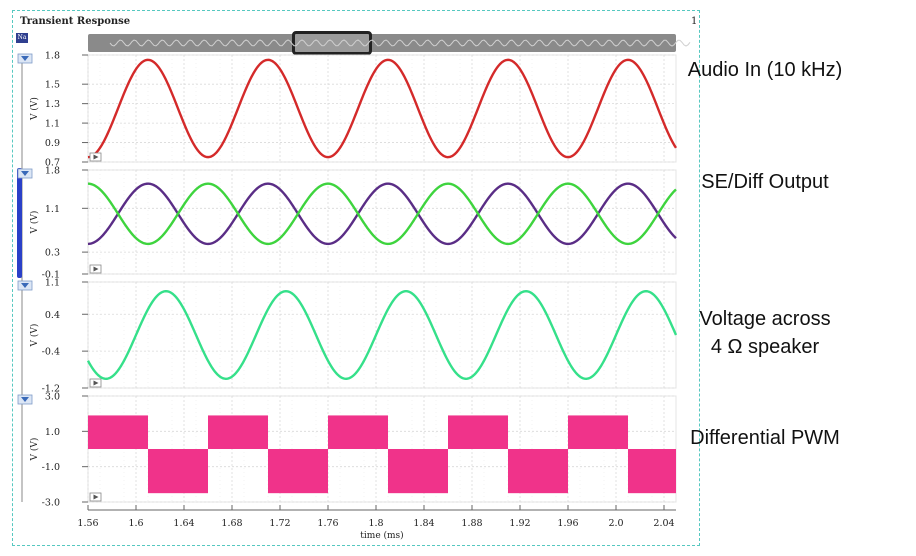 Image resolution: width=916 pixels, height=556 pixels. I want to click on x-tick-label: 1.76, so click(327, 523).